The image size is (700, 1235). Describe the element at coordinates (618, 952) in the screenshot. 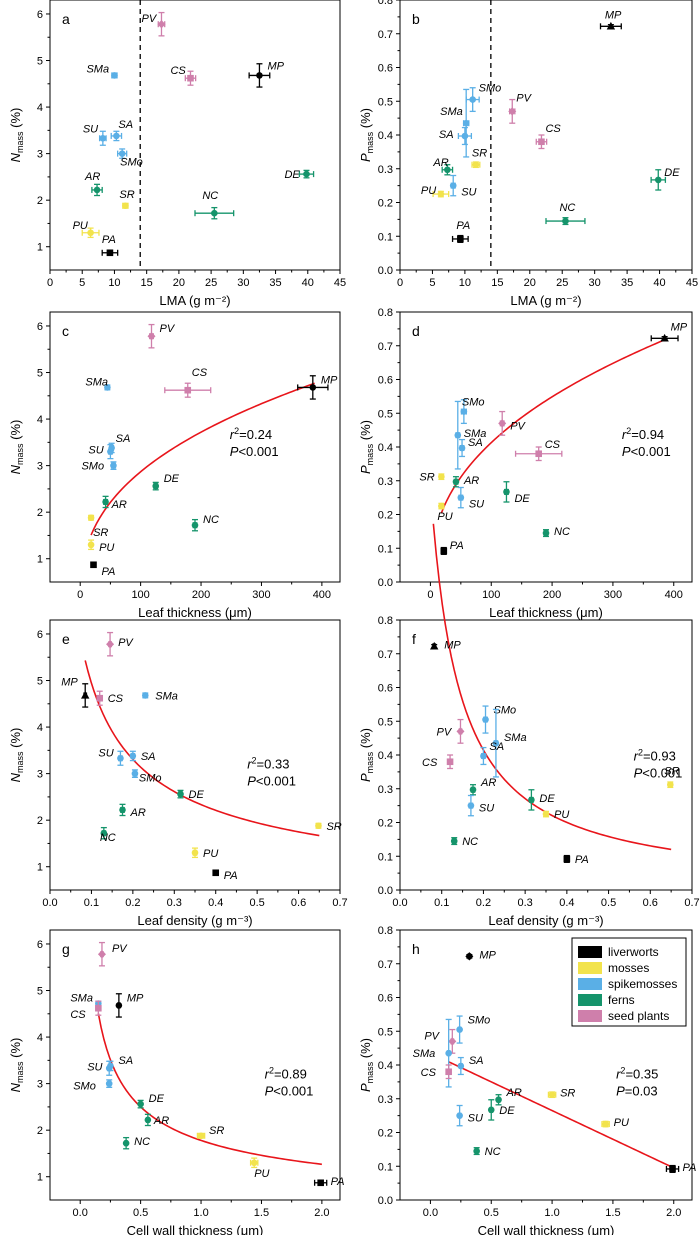

I see `legend-item-liverworts: liverworts` at that location.